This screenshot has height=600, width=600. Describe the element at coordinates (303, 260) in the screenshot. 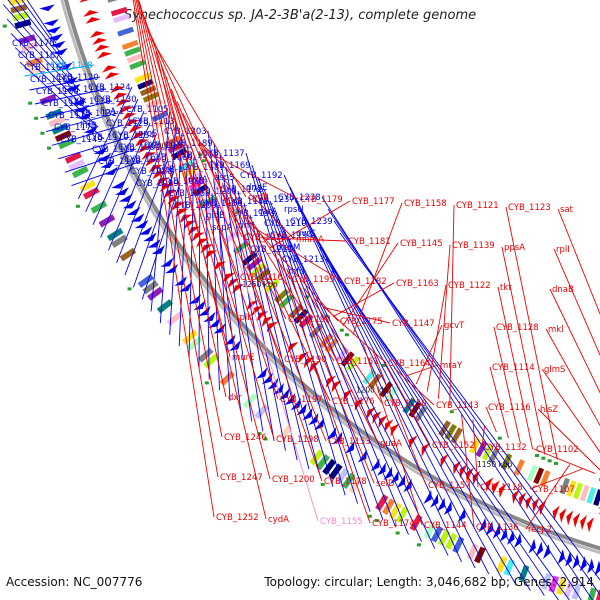

I see `plus-gene-label: CYB_1213` at that location.